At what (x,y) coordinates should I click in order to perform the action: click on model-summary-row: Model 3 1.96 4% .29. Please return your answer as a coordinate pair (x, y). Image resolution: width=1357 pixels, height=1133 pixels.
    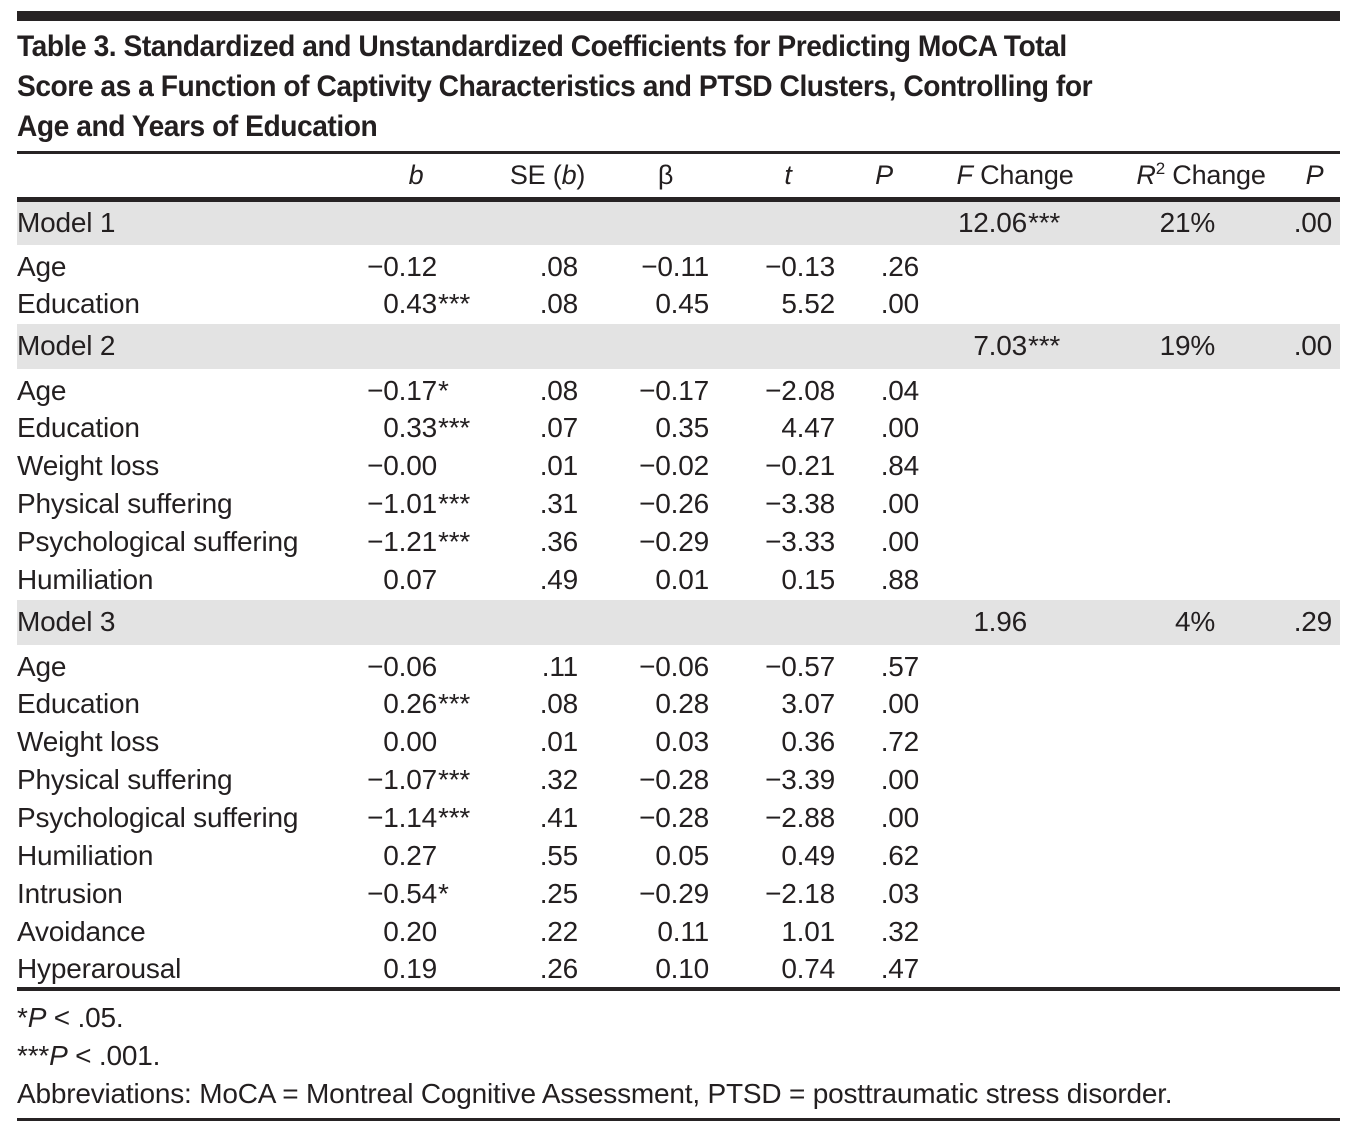
    Looking at the image, I should click on (679, 623).